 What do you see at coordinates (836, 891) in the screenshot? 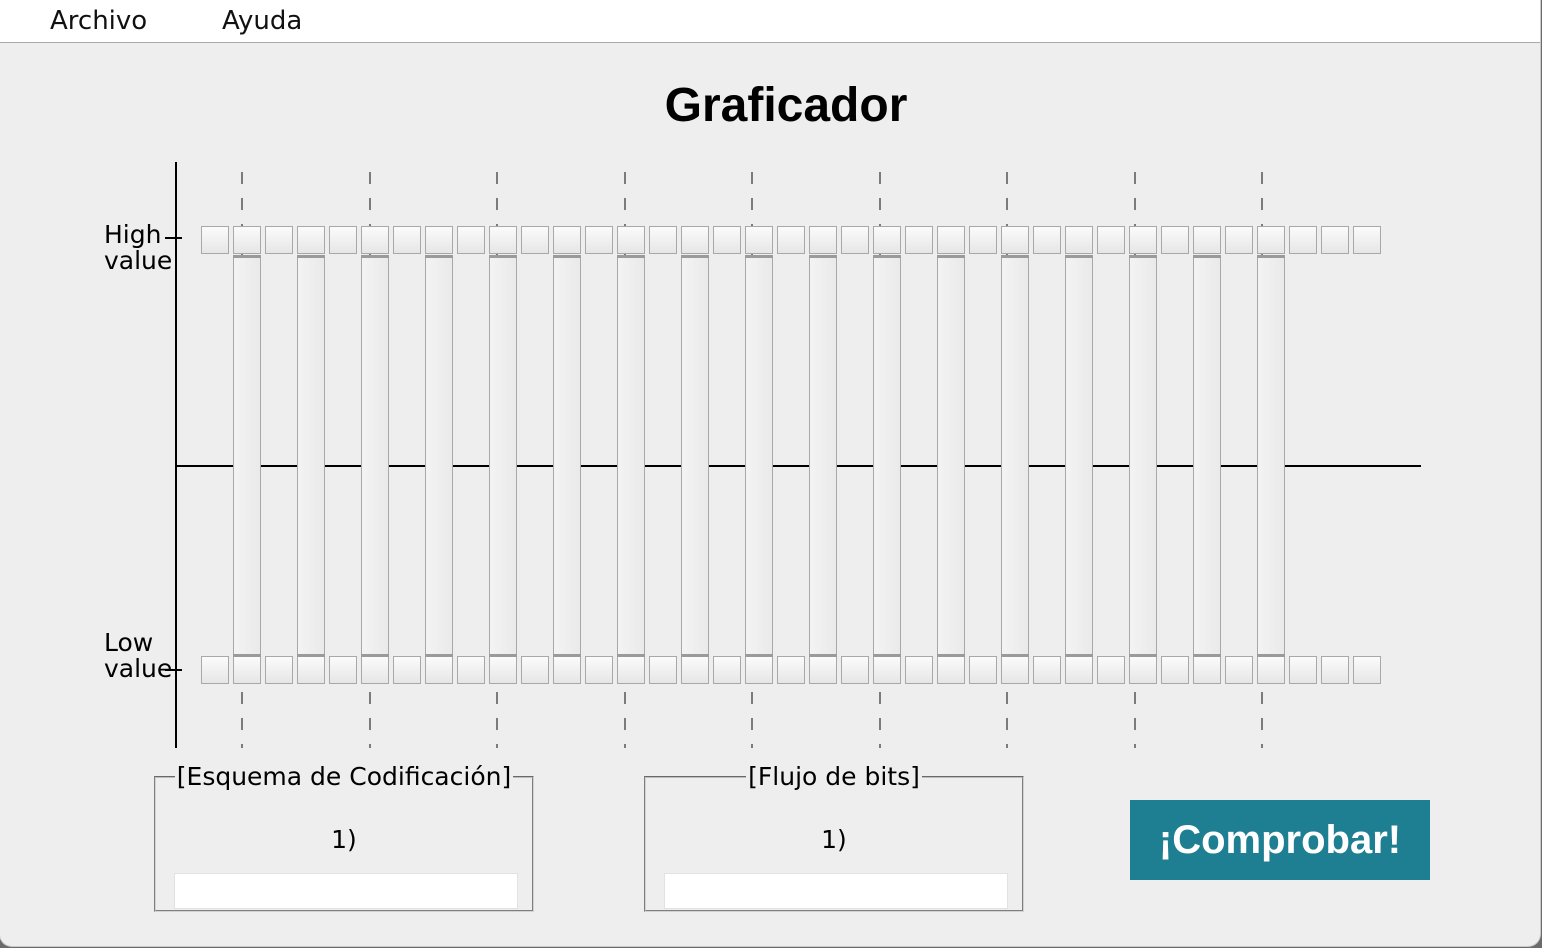
I see `bit-stream-input` at bounding box center [836, 891].